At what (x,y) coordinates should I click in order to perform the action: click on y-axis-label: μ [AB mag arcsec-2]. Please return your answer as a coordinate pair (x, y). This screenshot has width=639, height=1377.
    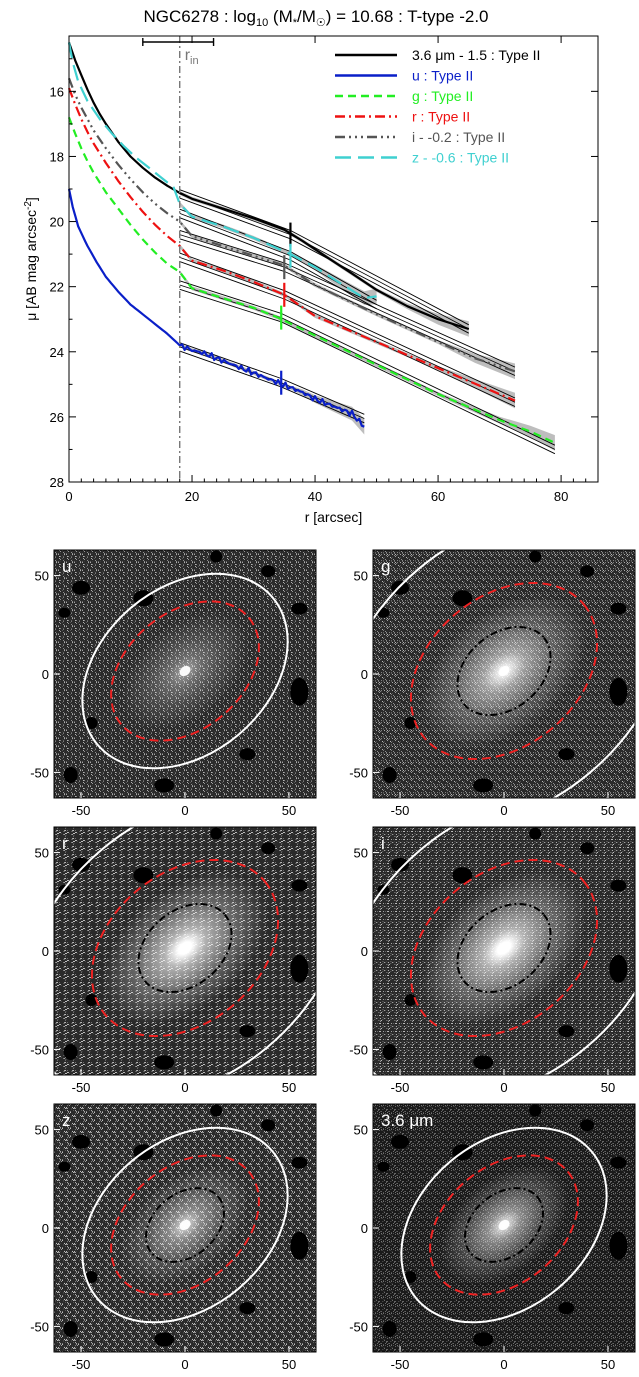
    Looking at the image, I should click on (31, 259).